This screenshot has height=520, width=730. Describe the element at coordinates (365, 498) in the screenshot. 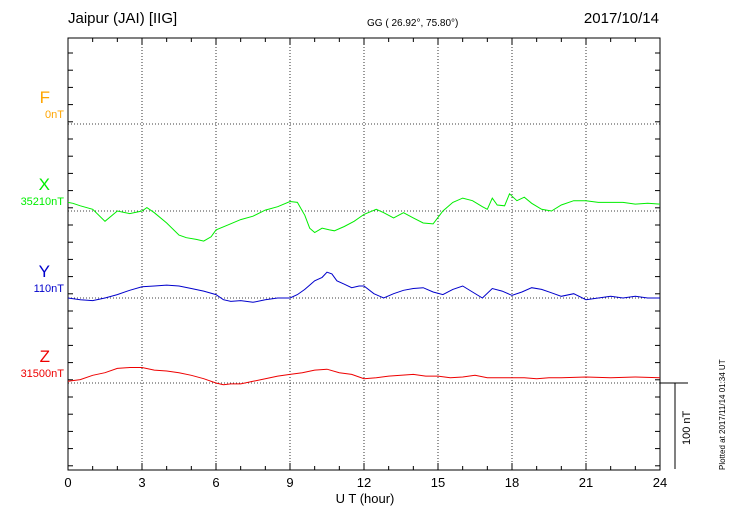

I see `x-axis-label-text: U T (hour)` at that location.